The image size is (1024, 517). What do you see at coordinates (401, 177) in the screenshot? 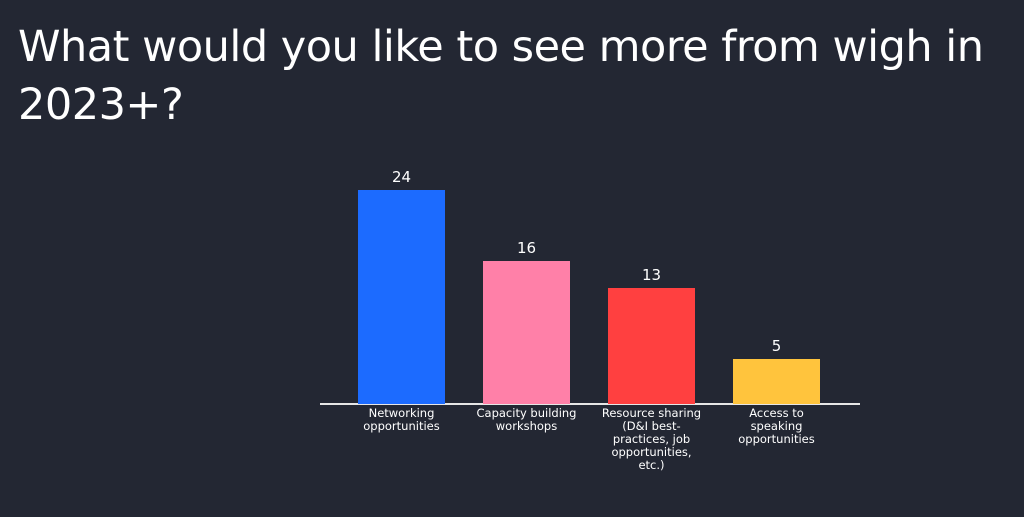
I see `value-label: 24` at bounding box center [401, 177].